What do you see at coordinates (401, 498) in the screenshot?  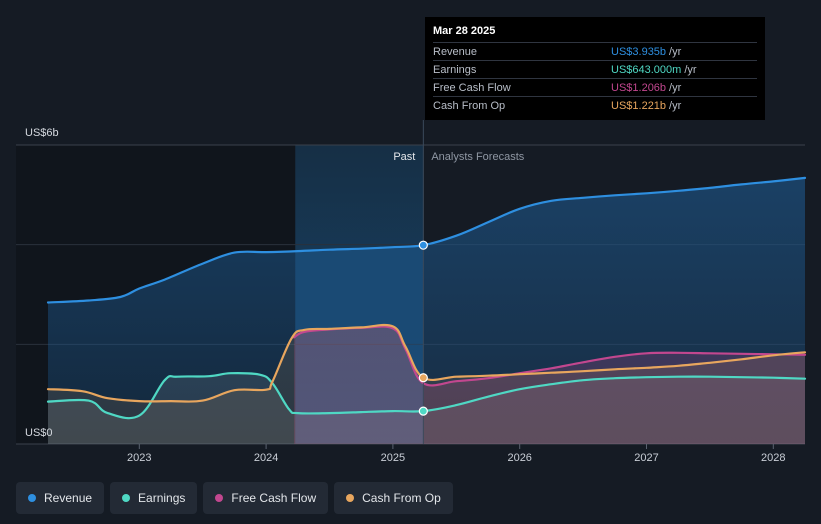 I see `legend-label: Cash From Op` at bounding box center [401, 498].